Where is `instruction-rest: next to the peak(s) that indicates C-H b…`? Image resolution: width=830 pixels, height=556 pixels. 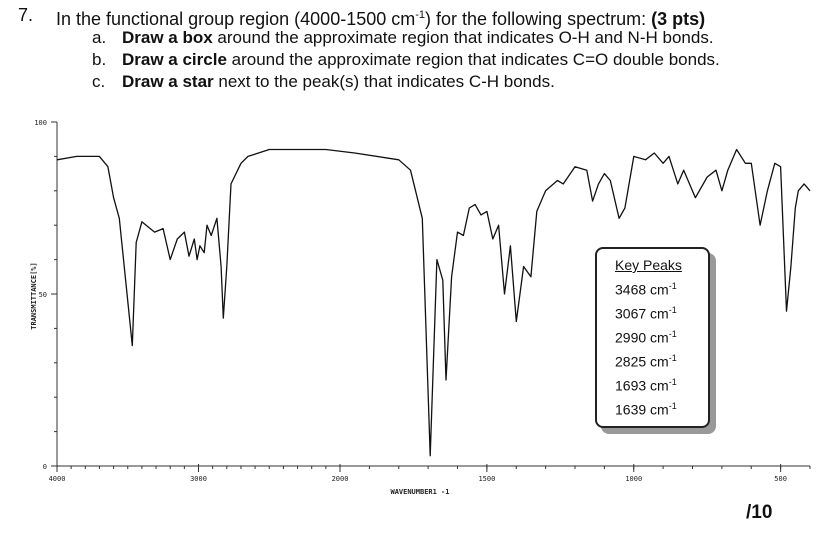 instruction-rest: next to the peak(s) that indicates C-H b… is located at coordinates (384, 81).